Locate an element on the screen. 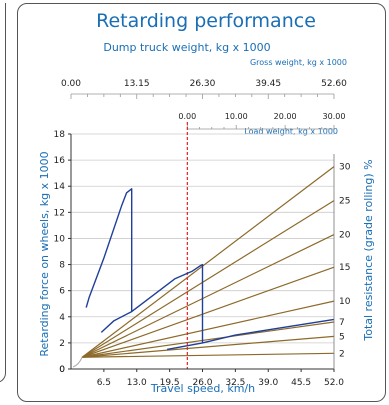 This screenshot has width=389, height=405. gross-tick-label: 0.00 is located at coordinates (71, 84).